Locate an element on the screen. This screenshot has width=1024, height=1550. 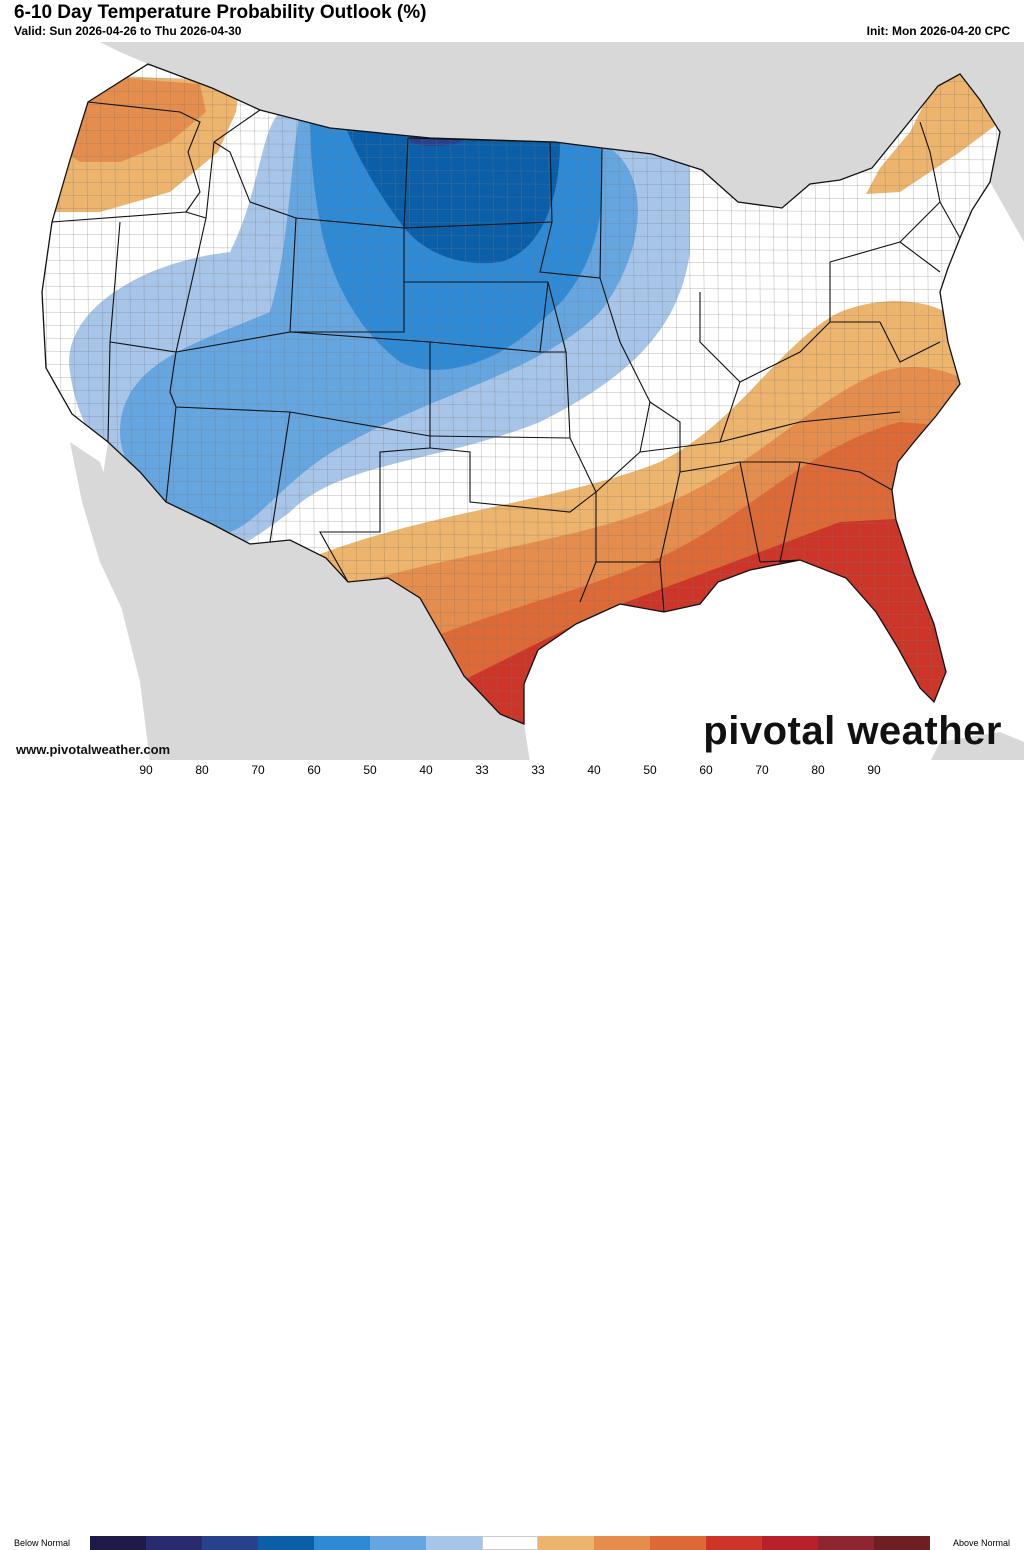
baja-peninsula is located at coordinates (115, 552).